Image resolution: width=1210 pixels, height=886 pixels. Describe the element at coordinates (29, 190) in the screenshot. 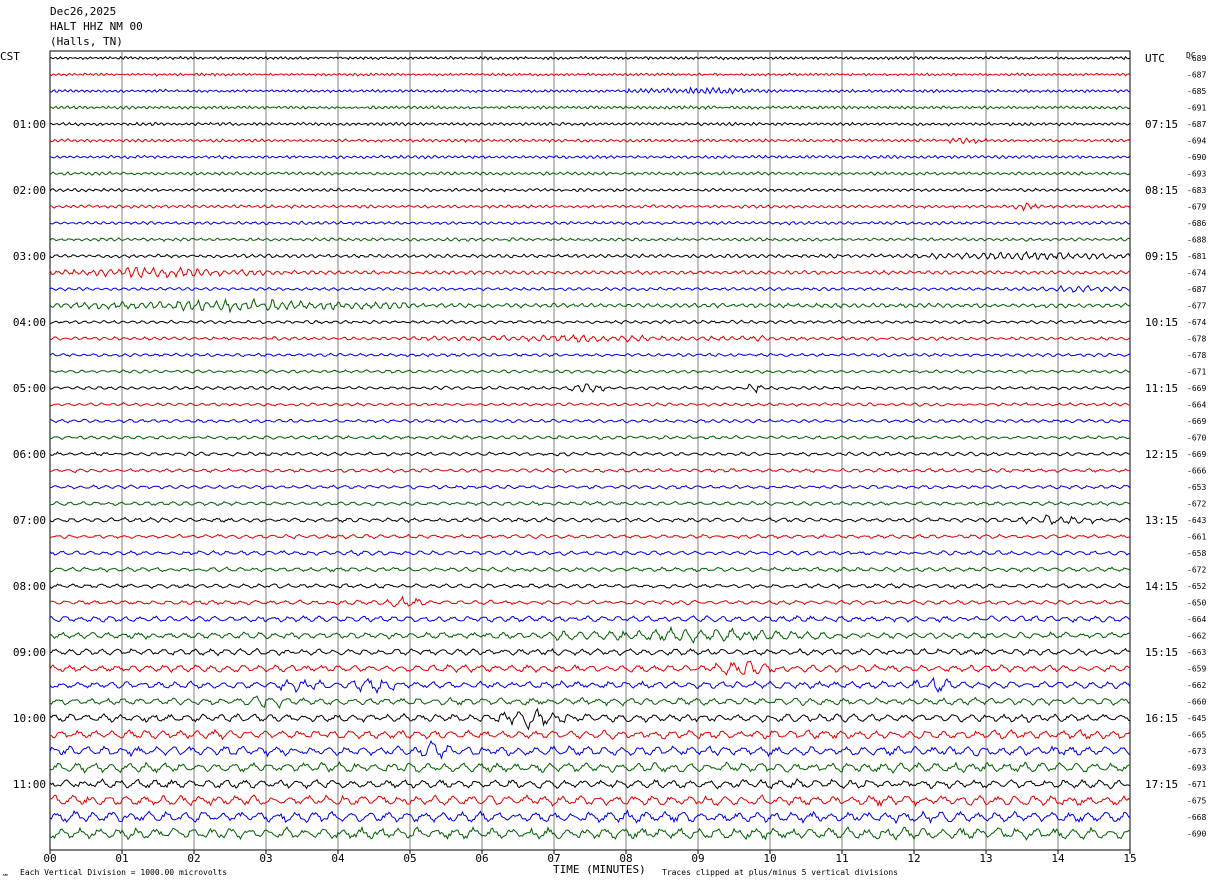

I see `cst-hour-label: 02:00` at that location.